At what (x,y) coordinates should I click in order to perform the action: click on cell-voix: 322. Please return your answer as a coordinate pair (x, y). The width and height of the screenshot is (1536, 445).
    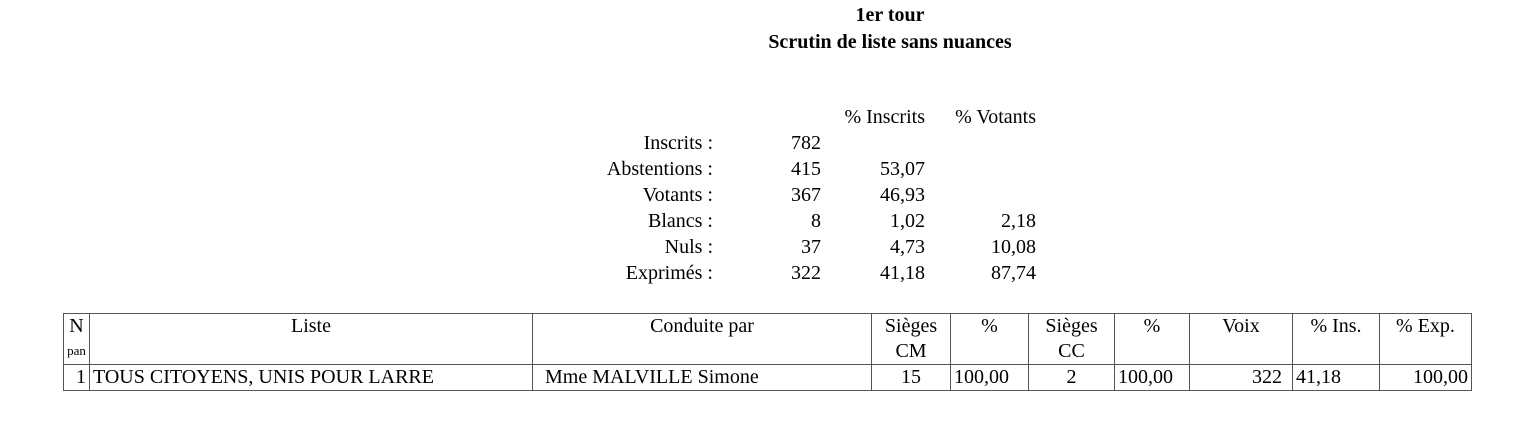
    Looking at the image, I should click on (1241, 377).